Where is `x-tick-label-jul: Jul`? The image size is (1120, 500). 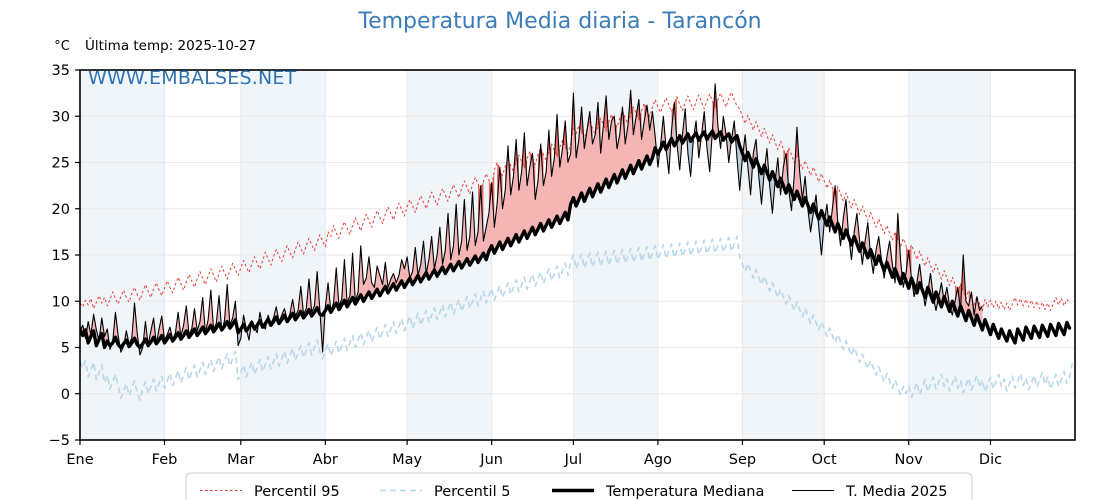 x-tick-label-jul: Jul is located at coordinates (573, 460).